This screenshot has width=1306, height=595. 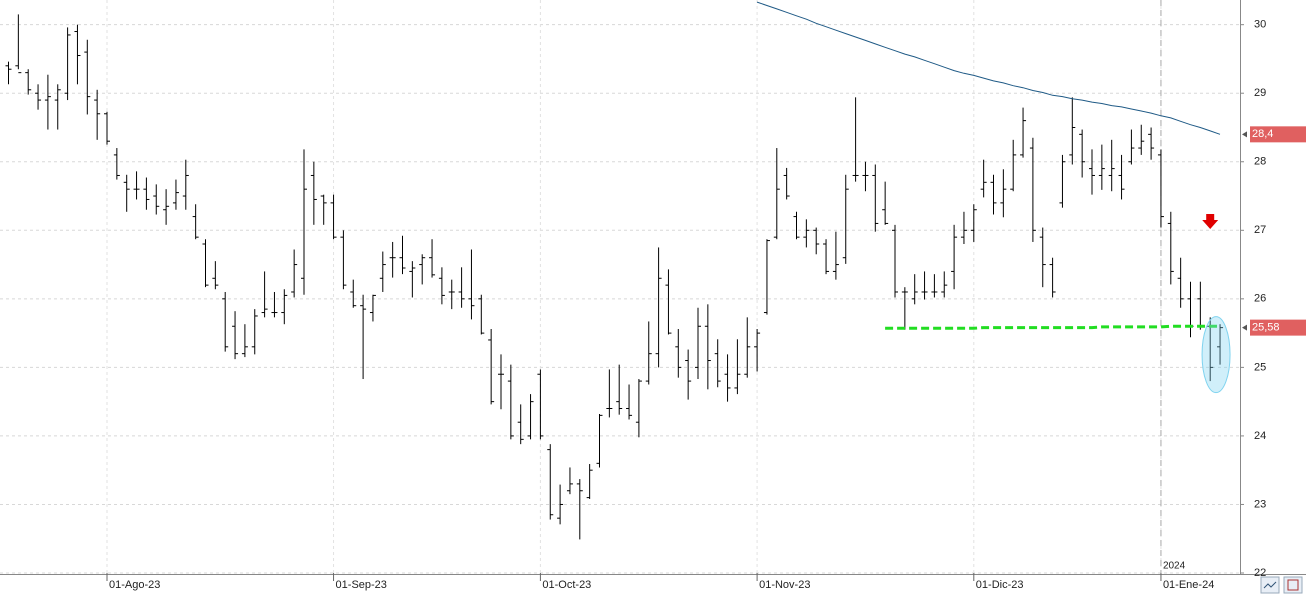 I want to click on year-label: 2024, so click(x=1174, y=566).